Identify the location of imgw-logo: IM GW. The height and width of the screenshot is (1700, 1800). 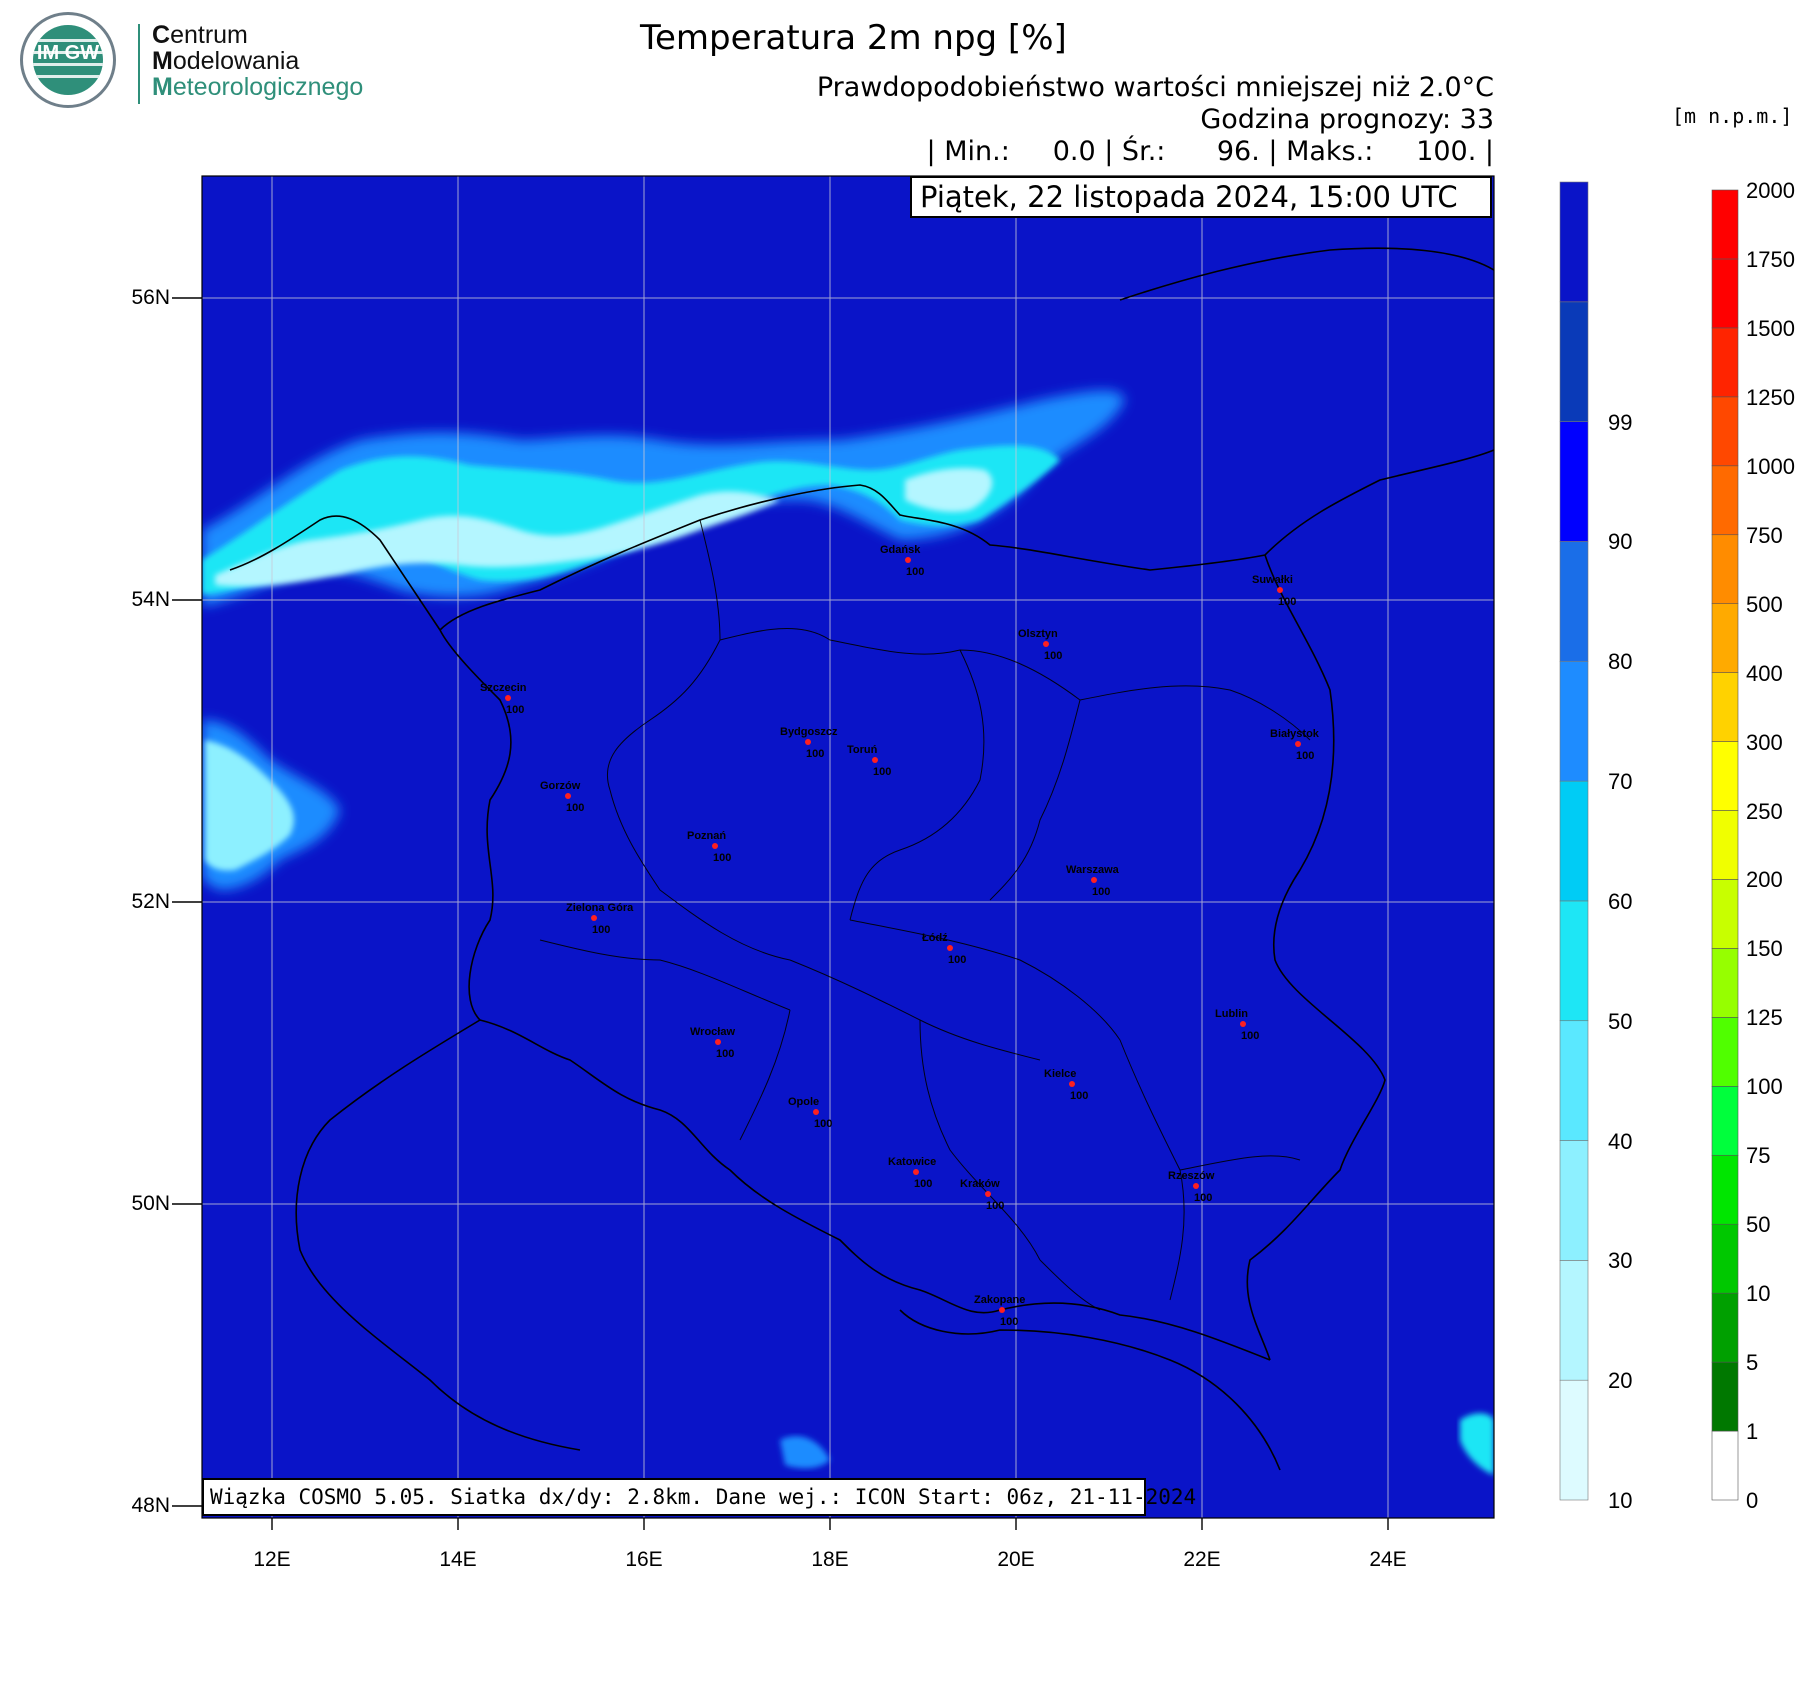
(68, 60).